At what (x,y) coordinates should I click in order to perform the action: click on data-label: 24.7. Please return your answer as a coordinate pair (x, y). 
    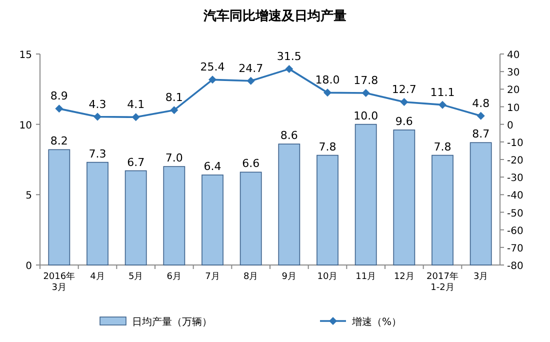
    Looking at the image, I should click on (251, 68).